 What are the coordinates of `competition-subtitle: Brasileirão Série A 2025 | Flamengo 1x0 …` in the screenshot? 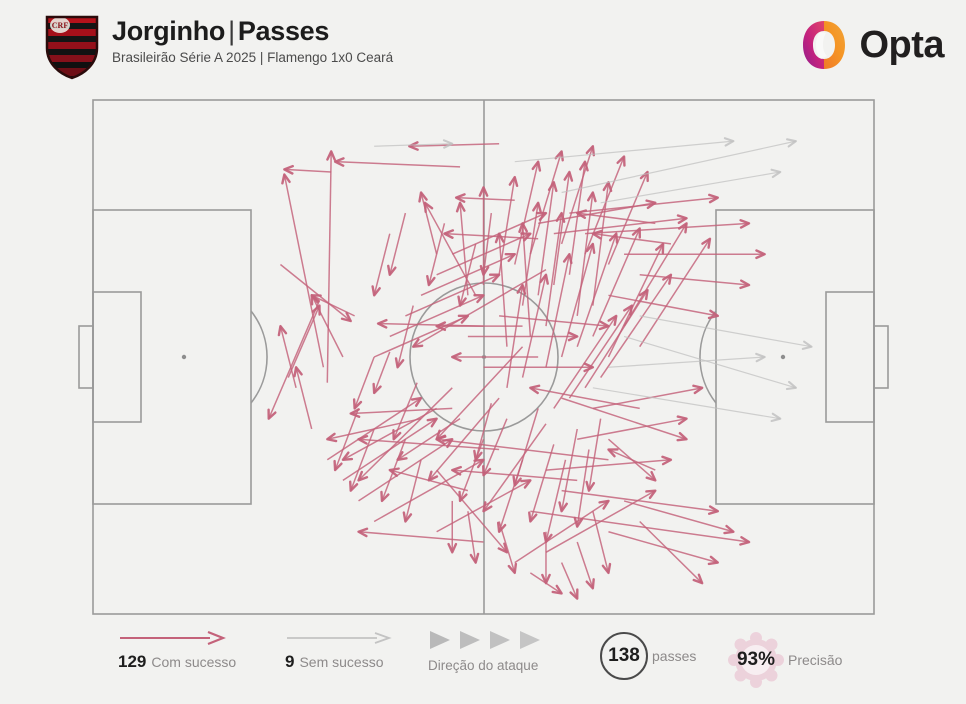 It's located at (253, 57).